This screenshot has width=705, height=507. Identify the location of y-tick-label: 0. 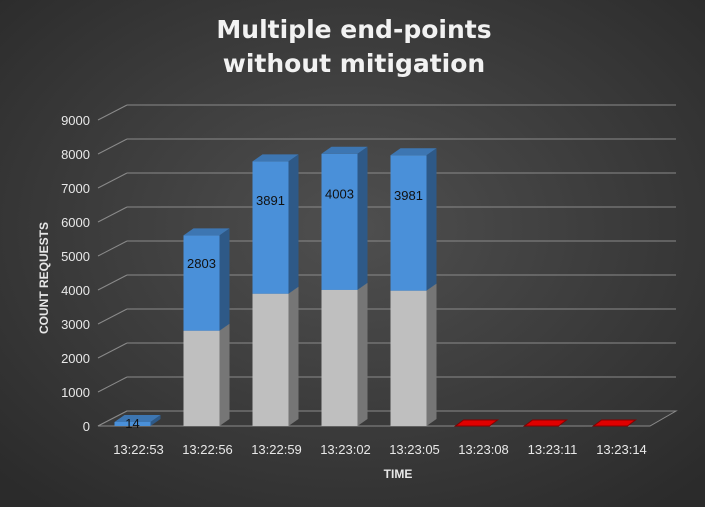
(86, 426).